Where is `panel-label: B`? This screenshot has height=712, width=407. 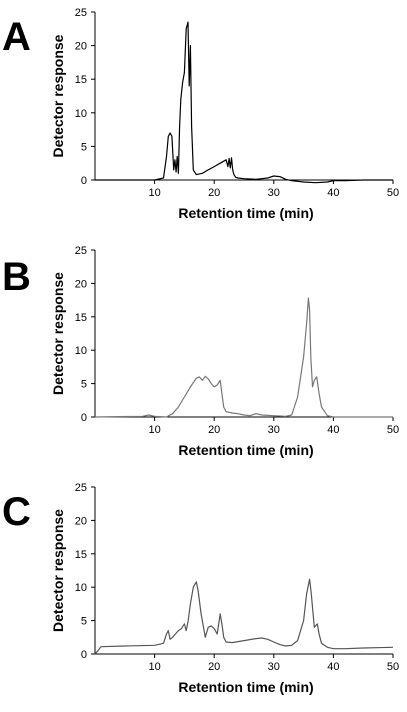
panel-label: B is located at coordinates (16, 277).